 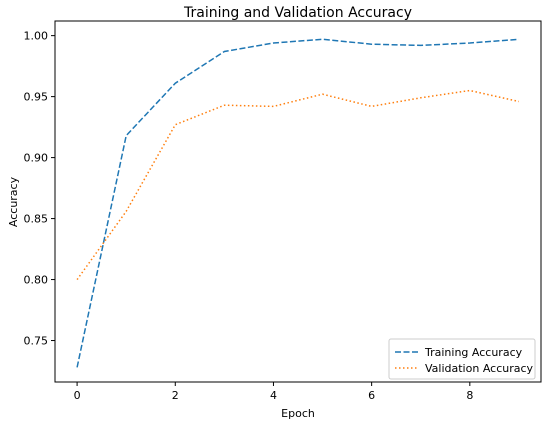 I want to click on legend-label: Training Accuracy, so click(x=473, y=352).